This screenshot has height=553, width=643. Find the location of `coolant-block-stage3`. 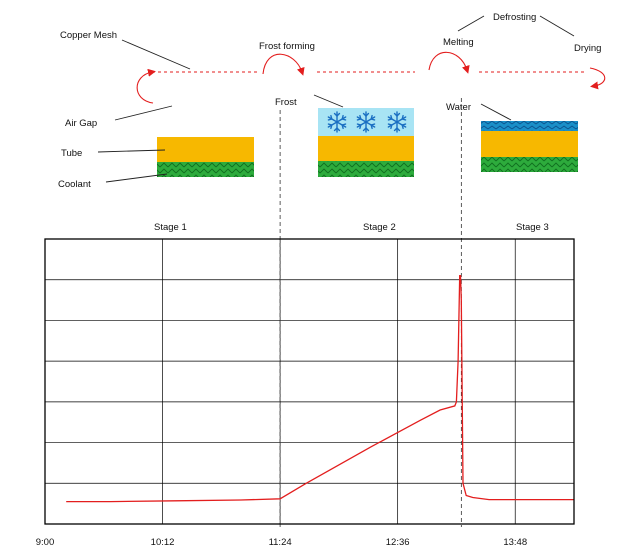

coolant-block-stage3 is located at coordinates (529, 164).